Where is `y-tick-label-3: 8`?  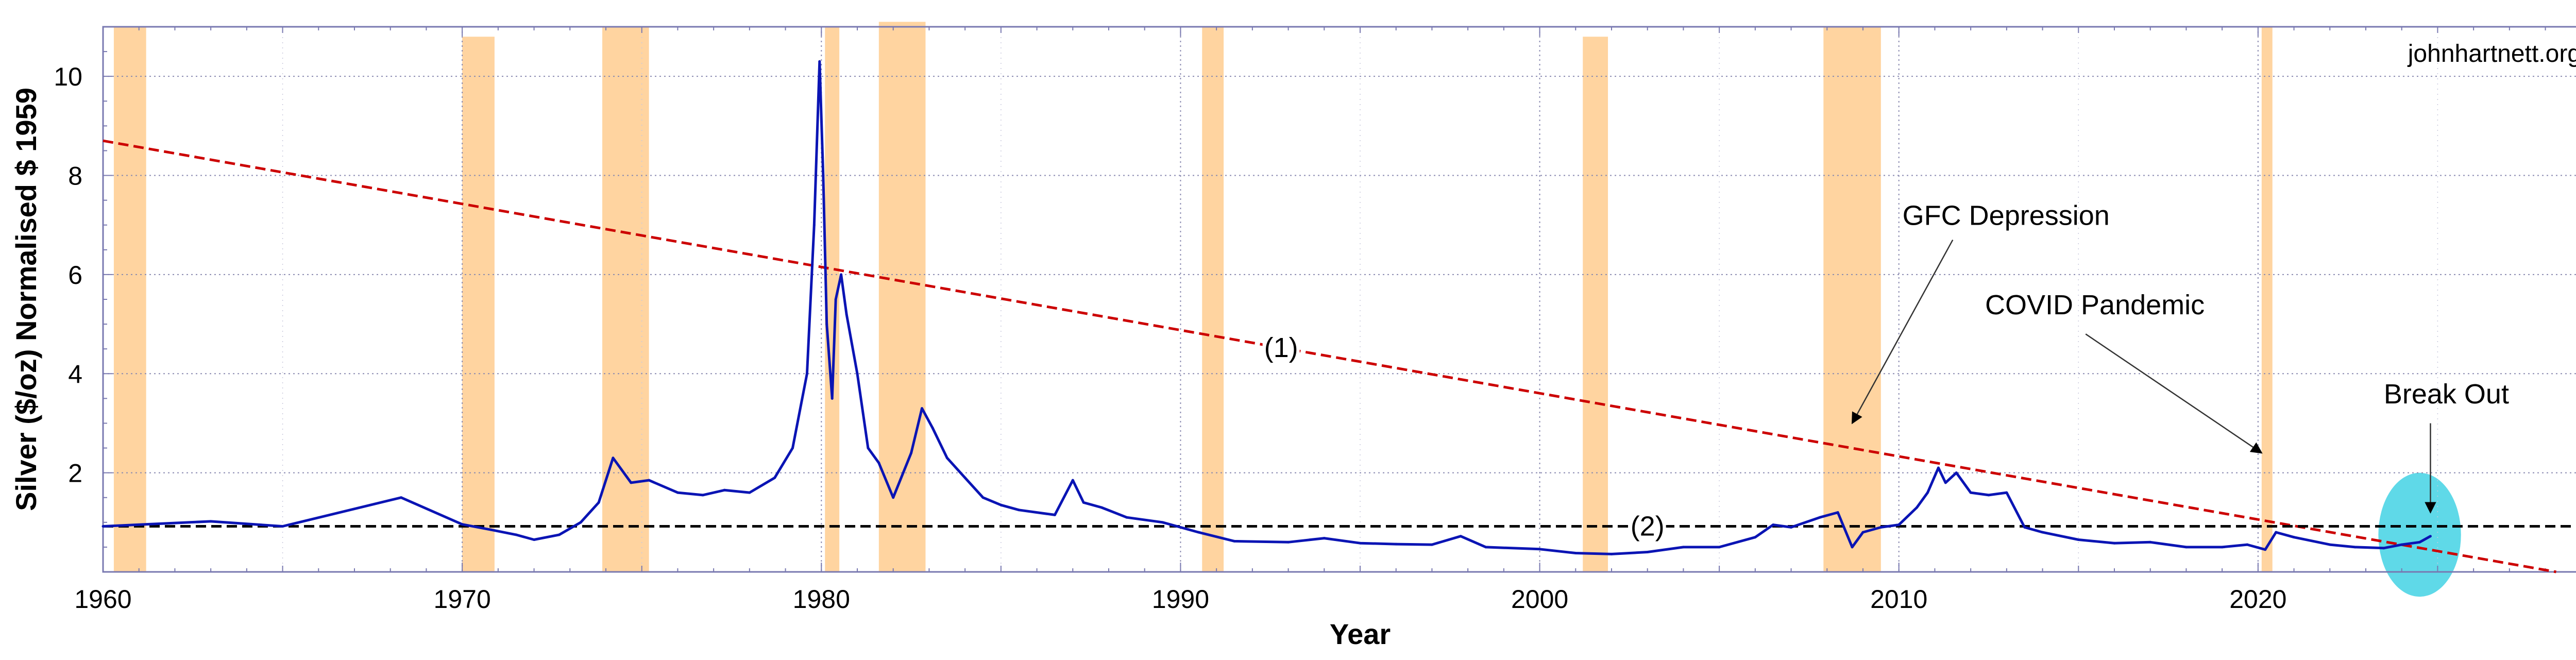
y-tick-label-3: 8 is located at coordinates (75, 176).